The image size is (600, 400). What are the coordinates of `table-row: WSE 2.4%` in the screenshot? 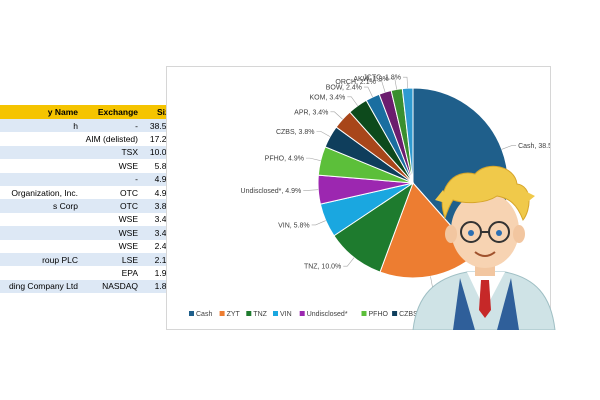 It's located at (88, 246).